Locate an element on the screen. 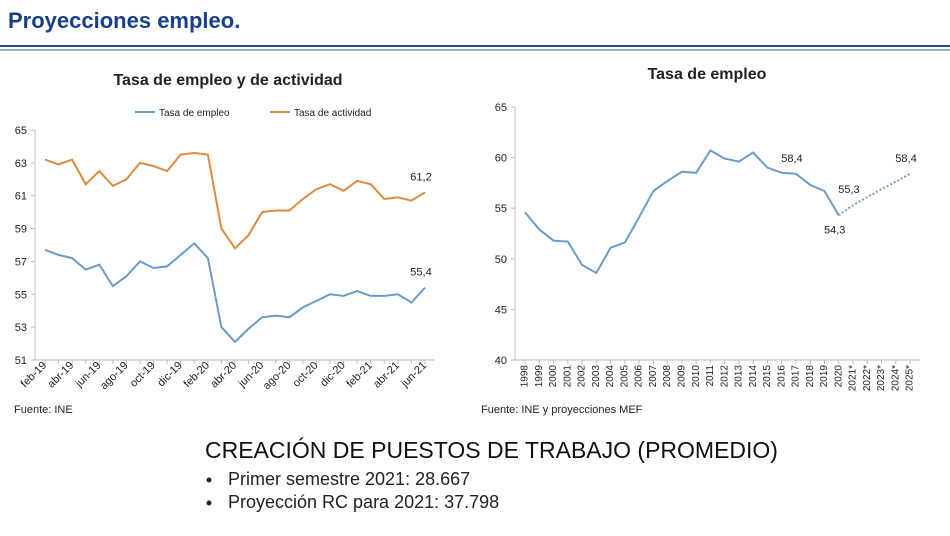 This screenshot has height=536, width=950. x-tick-label: ago-19 is located at coordinates (114, 376).